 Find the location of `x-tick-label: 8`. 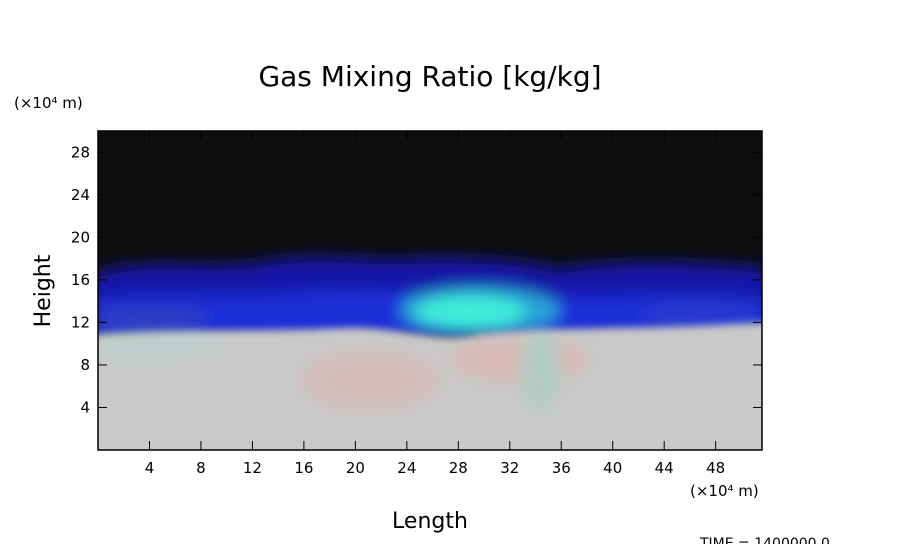

x-tick-label: 8 is located at coordinates (201, 468).